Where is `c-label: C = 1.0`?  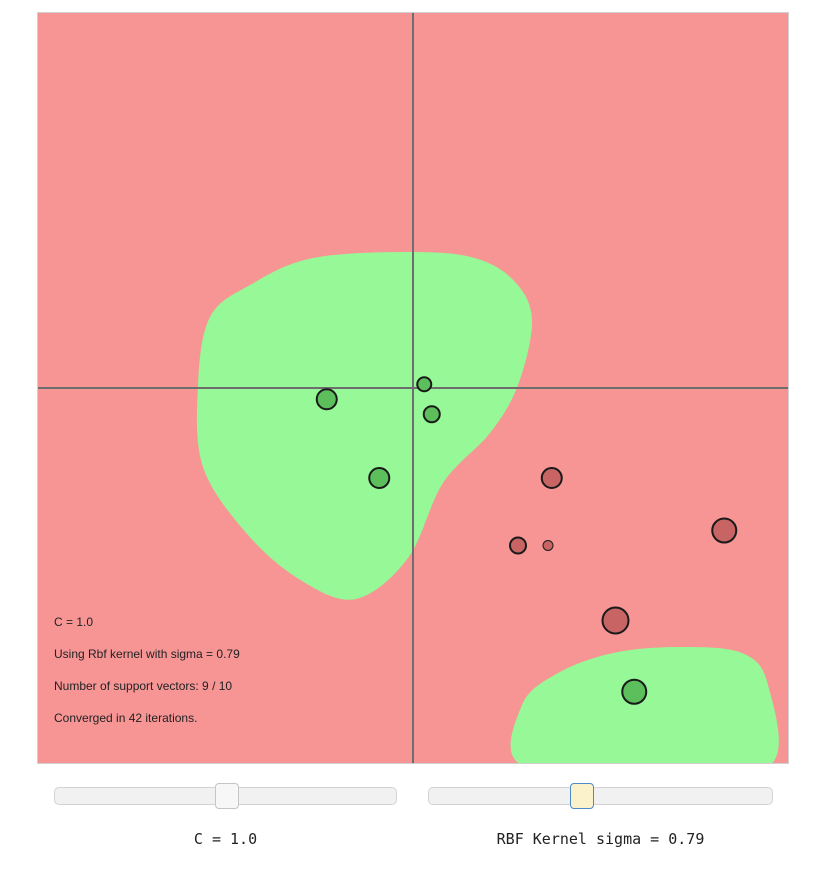 c-label: C = 1.0 is located at coordinates (225, 839).